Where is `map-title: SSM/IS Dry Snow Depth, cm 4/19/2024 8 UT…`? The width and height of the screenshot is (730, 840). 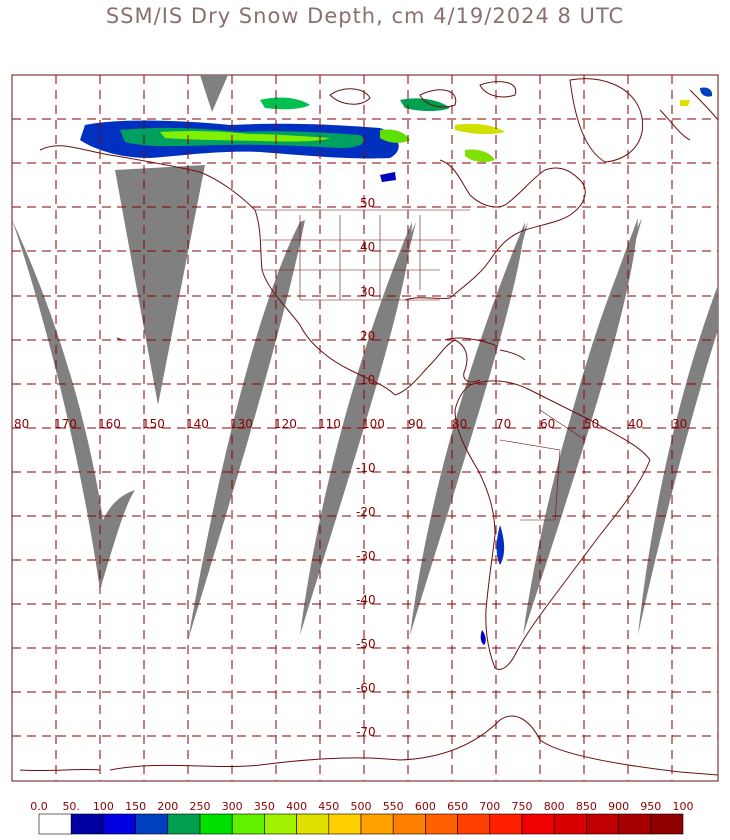
map-title: SSM/IS Dry Snow Depth, cm 4/19/2024 8 UT… is located at coordinates (365, 16).